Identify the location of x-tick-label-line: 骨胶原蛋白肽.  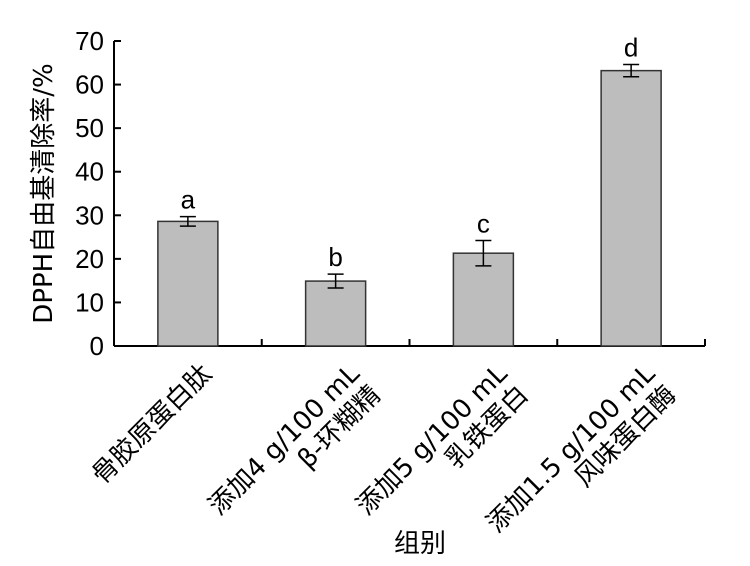
(152, 425).